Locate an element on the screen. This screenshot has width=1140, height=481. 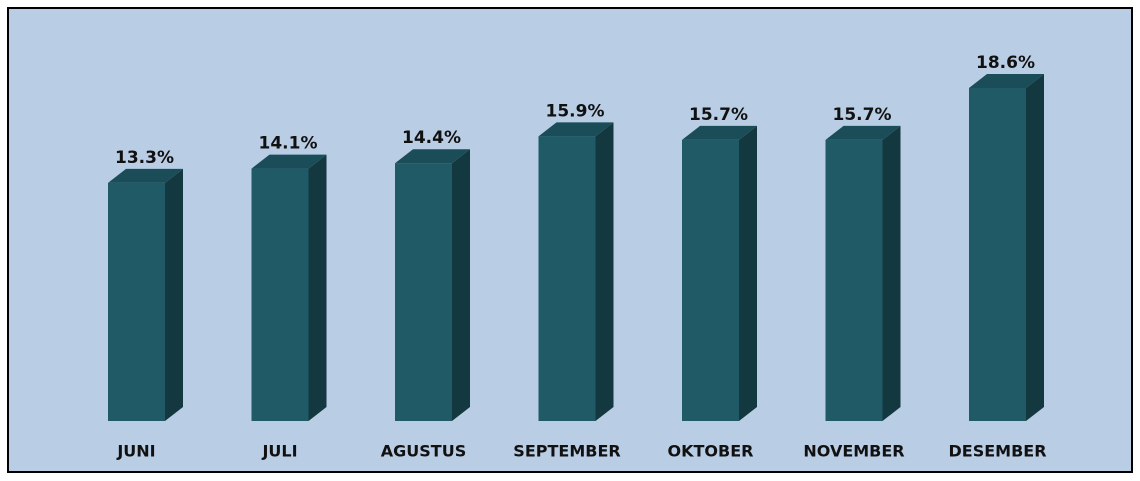
data-label: 13.3% is located at coordinates (144, 158).